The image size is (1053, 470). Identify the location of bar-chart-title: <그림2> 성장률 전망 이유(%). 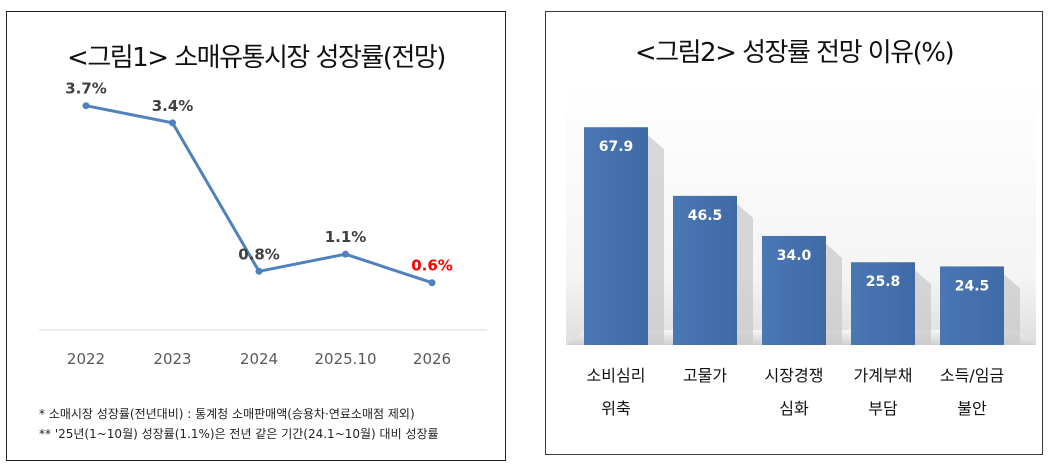
(794, 53).